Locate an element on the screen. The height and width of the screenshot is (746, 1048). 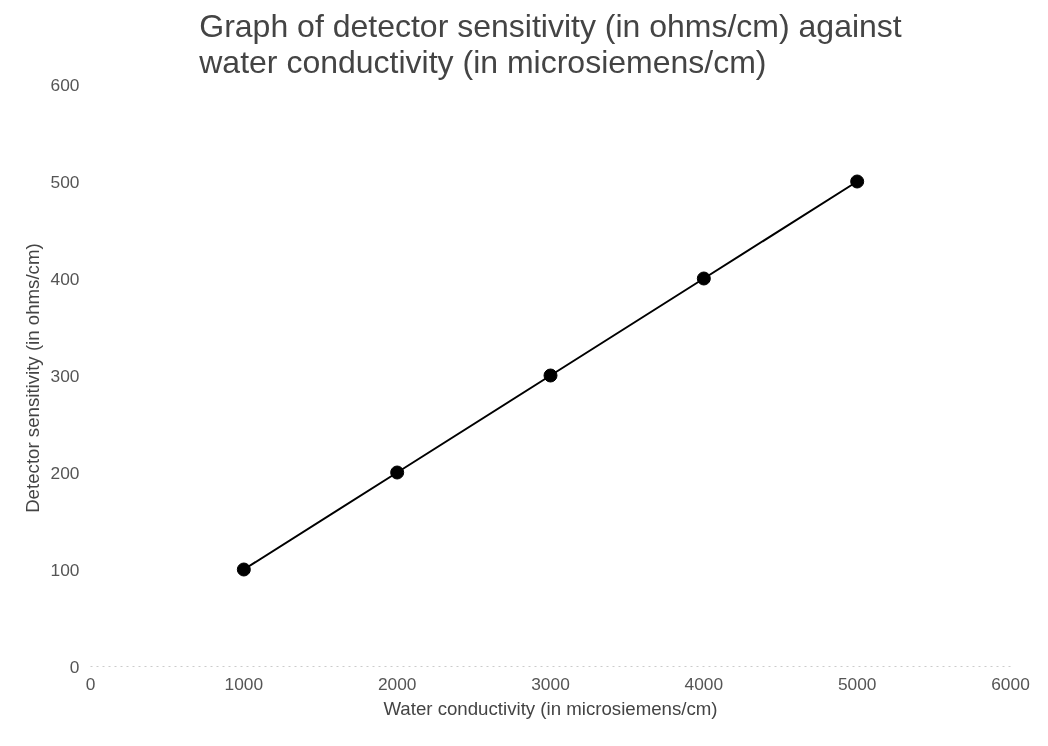
y-tick-label: 600 is located at coordinates (65, 84).